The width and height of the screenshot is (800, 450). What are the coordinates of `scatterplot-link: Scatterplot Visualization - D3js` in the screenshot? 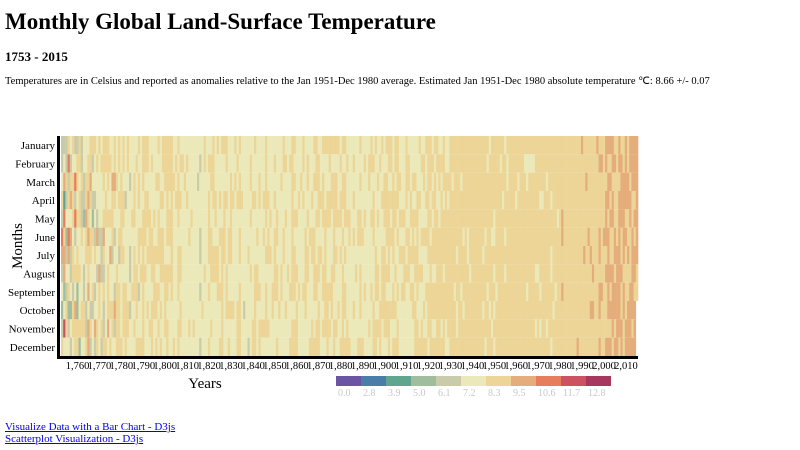 It's located at (74, 439).